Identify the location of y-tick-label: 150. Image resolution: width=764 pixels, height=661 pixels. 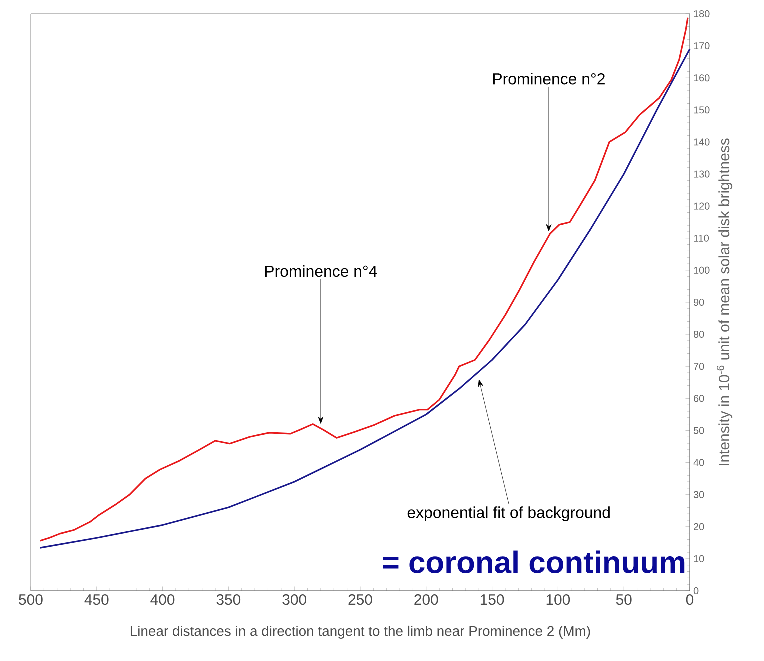
(702, 110).